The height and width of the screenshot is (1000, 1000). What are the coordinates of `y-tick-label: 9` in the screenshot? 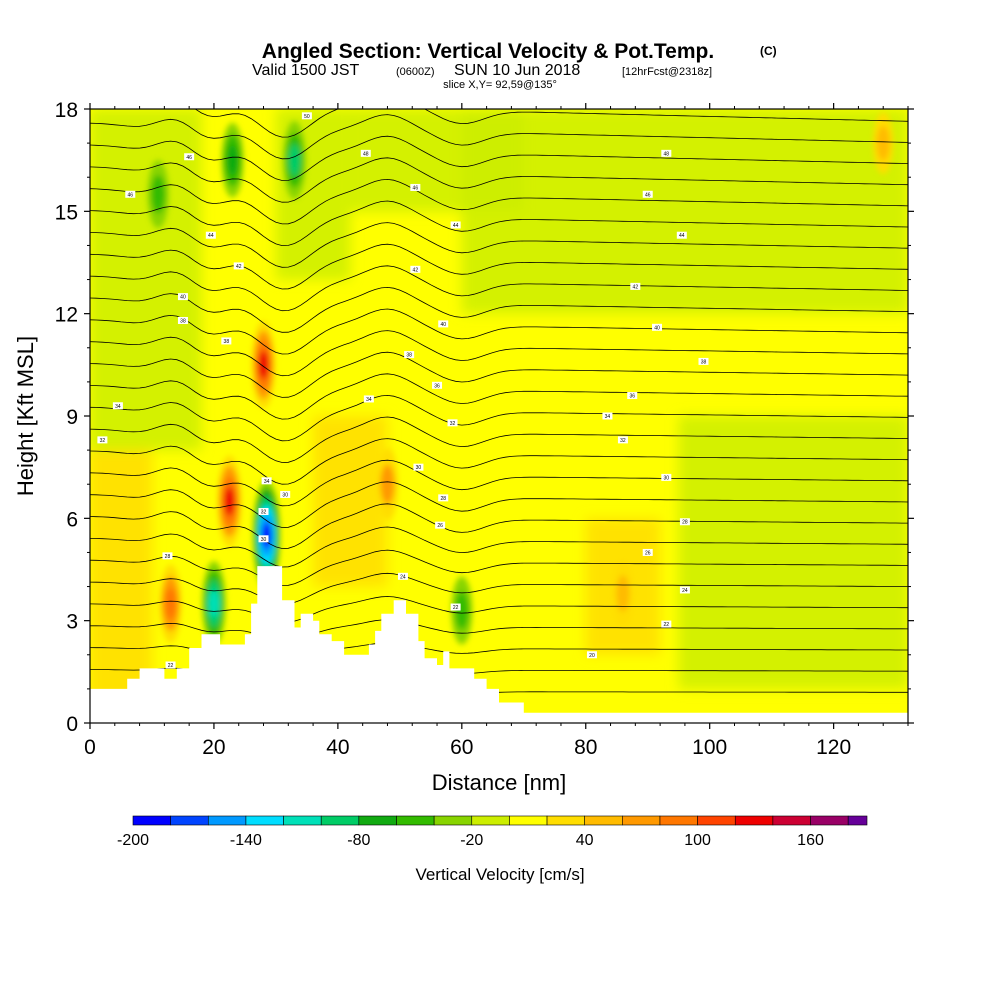 It's located at (72, 417).